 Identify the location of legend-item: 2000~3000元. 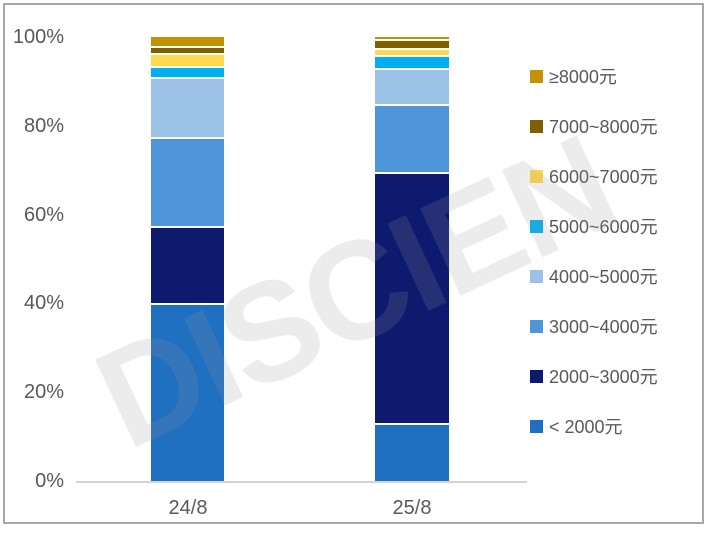
(594, 376).